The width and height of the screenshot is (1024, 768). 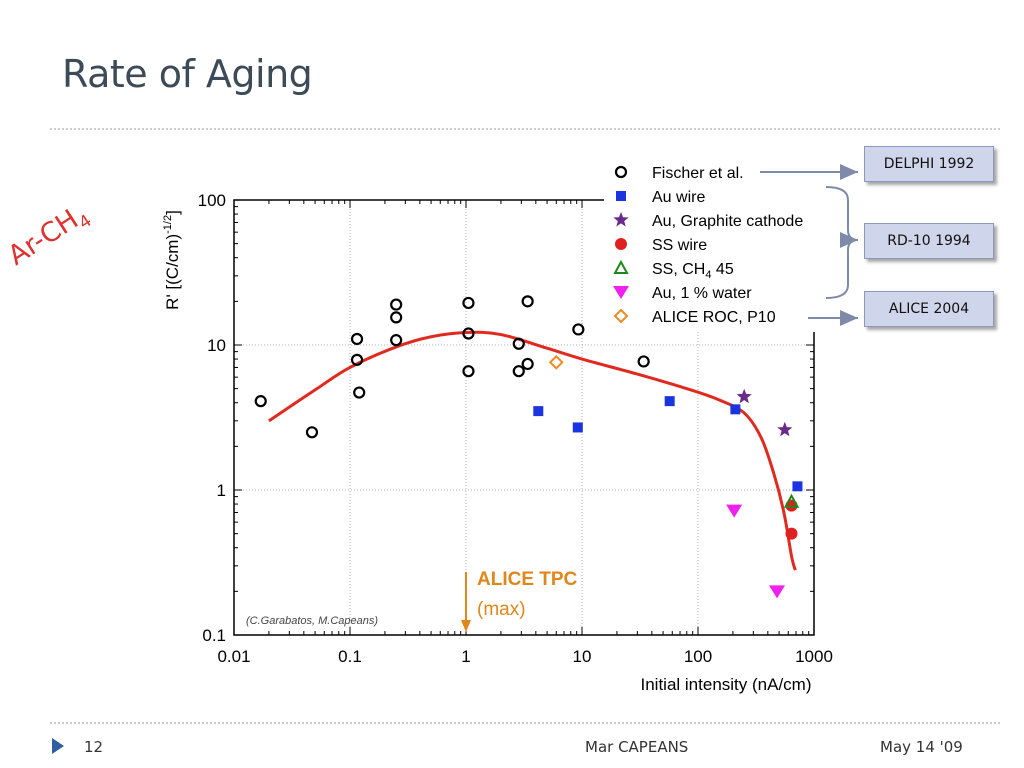 What do you see at coordinates (465, 656) in the screenshot?
I see `x-tick-label: 1` at bounding box center [465, 656].